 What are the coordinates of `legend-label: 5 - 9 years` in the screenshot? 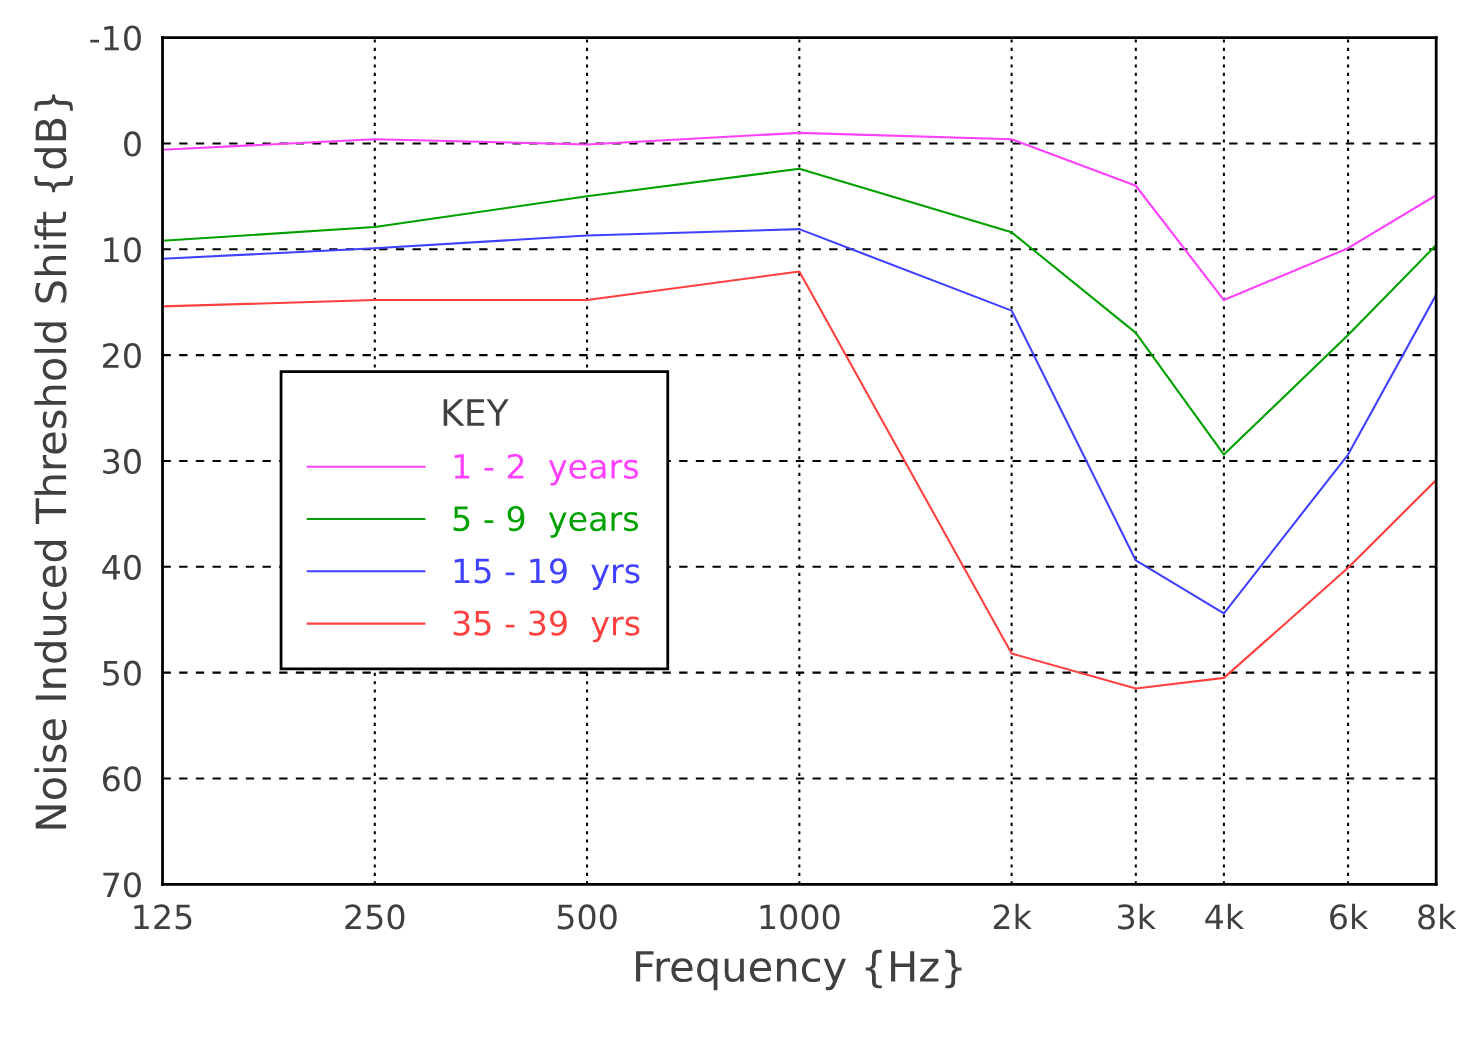 It's located at (545, 522).